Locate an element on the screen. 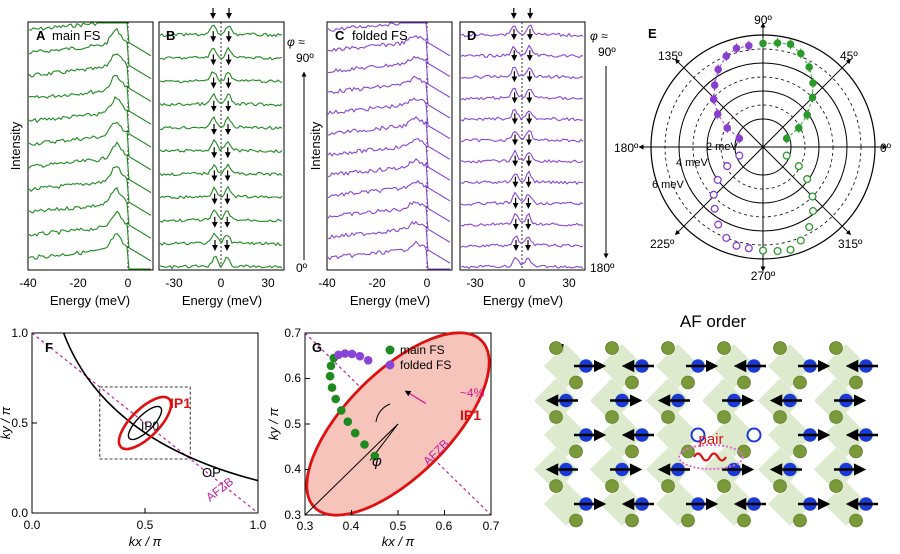 This screenshot has height=554, width=900. panel-d-curves is located at coordinates (522, 147).